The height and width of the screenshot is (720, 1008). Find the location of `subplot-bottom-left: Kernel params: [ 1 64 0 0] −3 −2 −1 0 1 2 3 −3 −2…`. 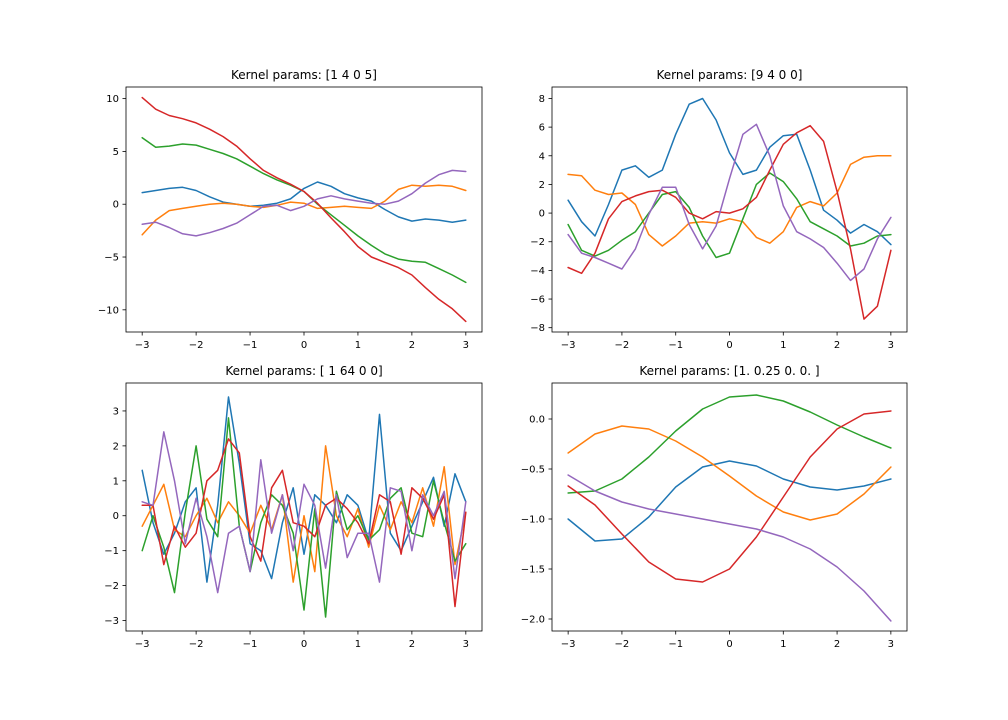

subplot-bottom-left: Kernel params: [ 1 64 0 0] −3 −2 −1 0 1 2 3 −3 −2… is located at coordinates (293, 507).